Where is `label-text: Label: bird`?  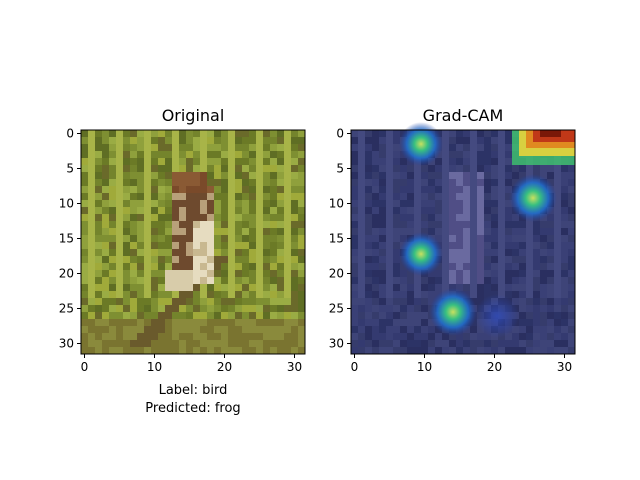
label-text: Label: bird is located at coordinates (193, 390).